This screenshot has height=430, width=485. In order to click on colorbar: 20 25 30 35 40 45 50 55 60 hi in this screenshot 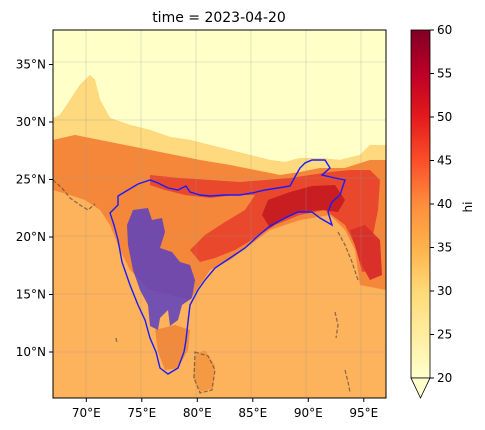, I will do `click(442, 211)`.